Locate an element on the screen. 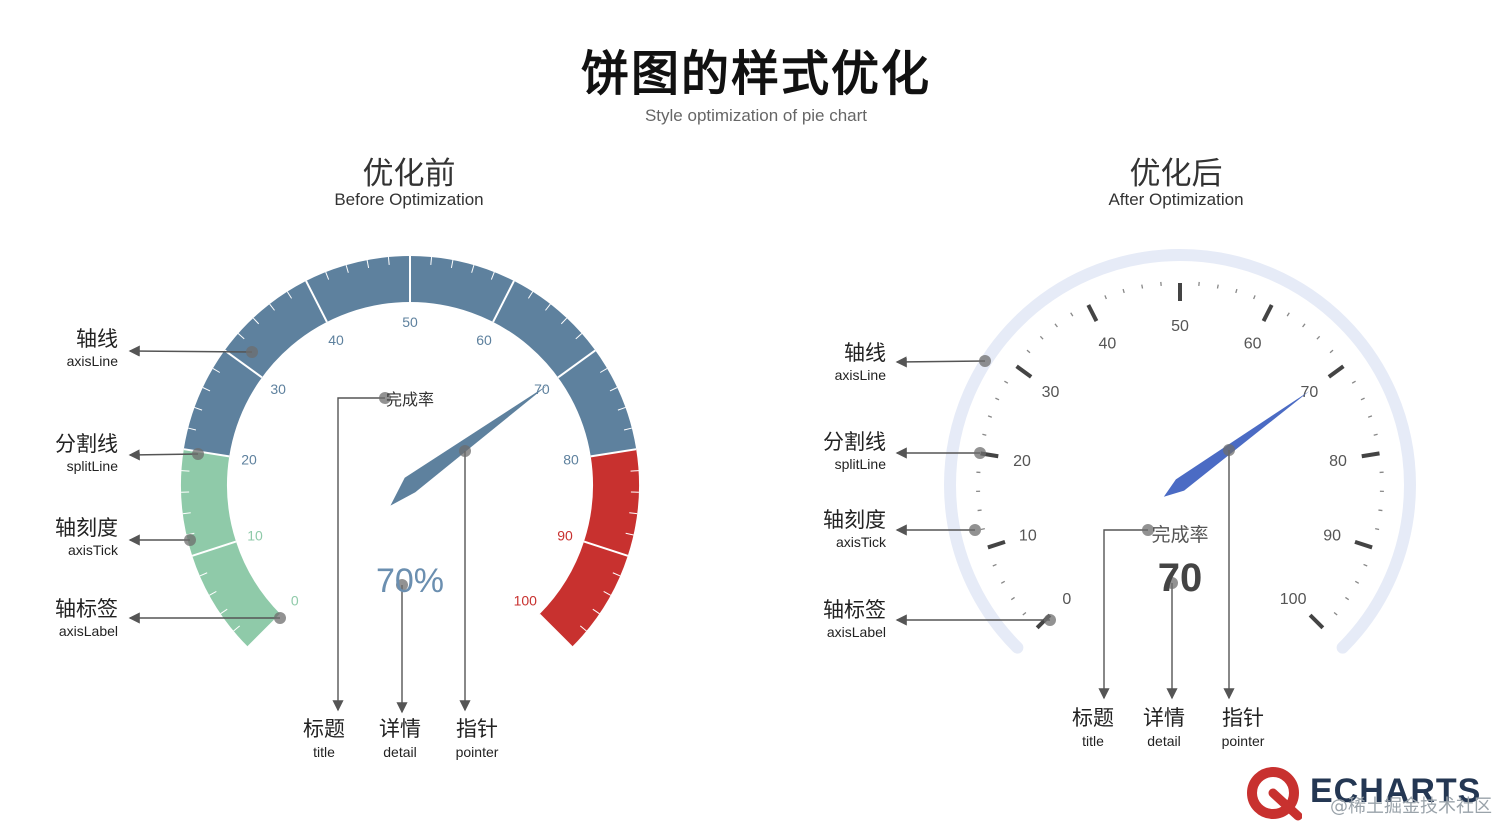 The width and height of the screenshot is (1512, 837). page-subtitle: Style optimization of pie chart is located at coordinates (756, 115).